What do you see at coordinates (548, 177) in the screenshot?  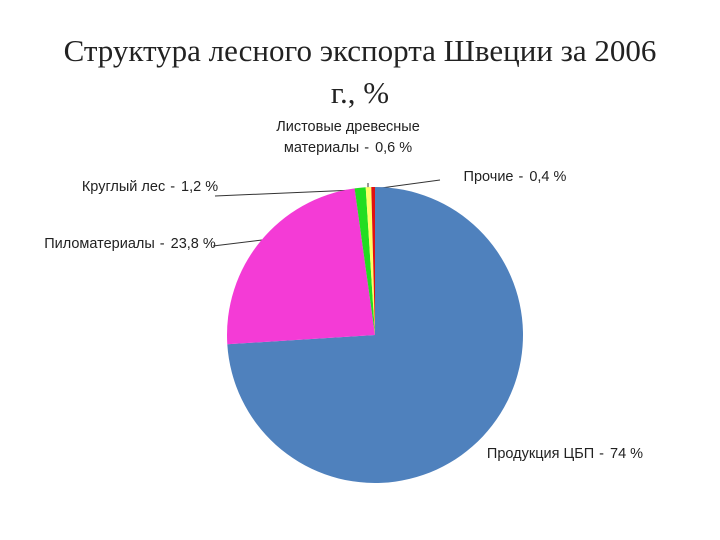 I see `value-label: 0,4 %` at bounding box center [548, 177].